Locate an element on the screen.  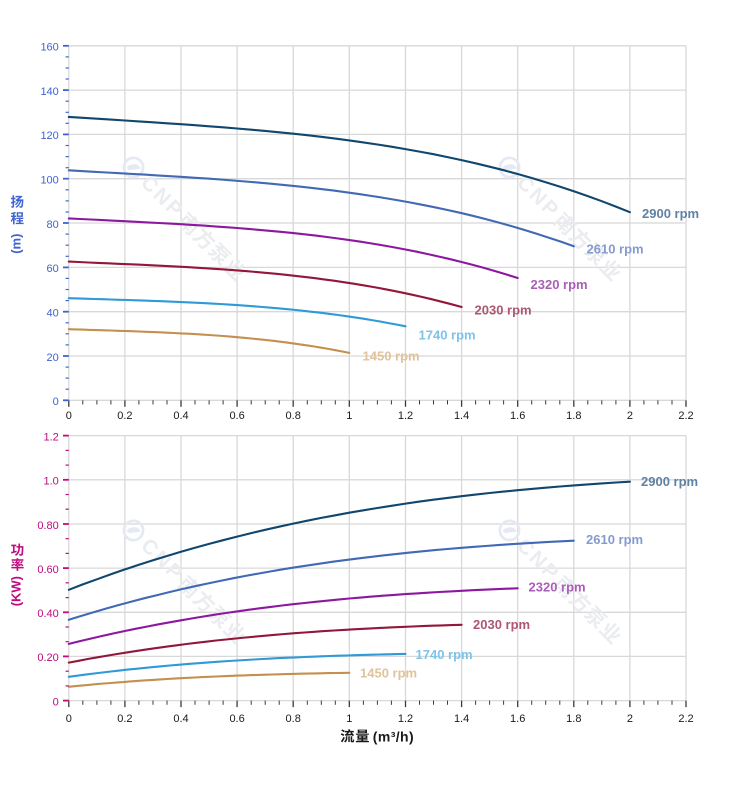
svg-text: 0.40 is located at coordinates (47, 614).